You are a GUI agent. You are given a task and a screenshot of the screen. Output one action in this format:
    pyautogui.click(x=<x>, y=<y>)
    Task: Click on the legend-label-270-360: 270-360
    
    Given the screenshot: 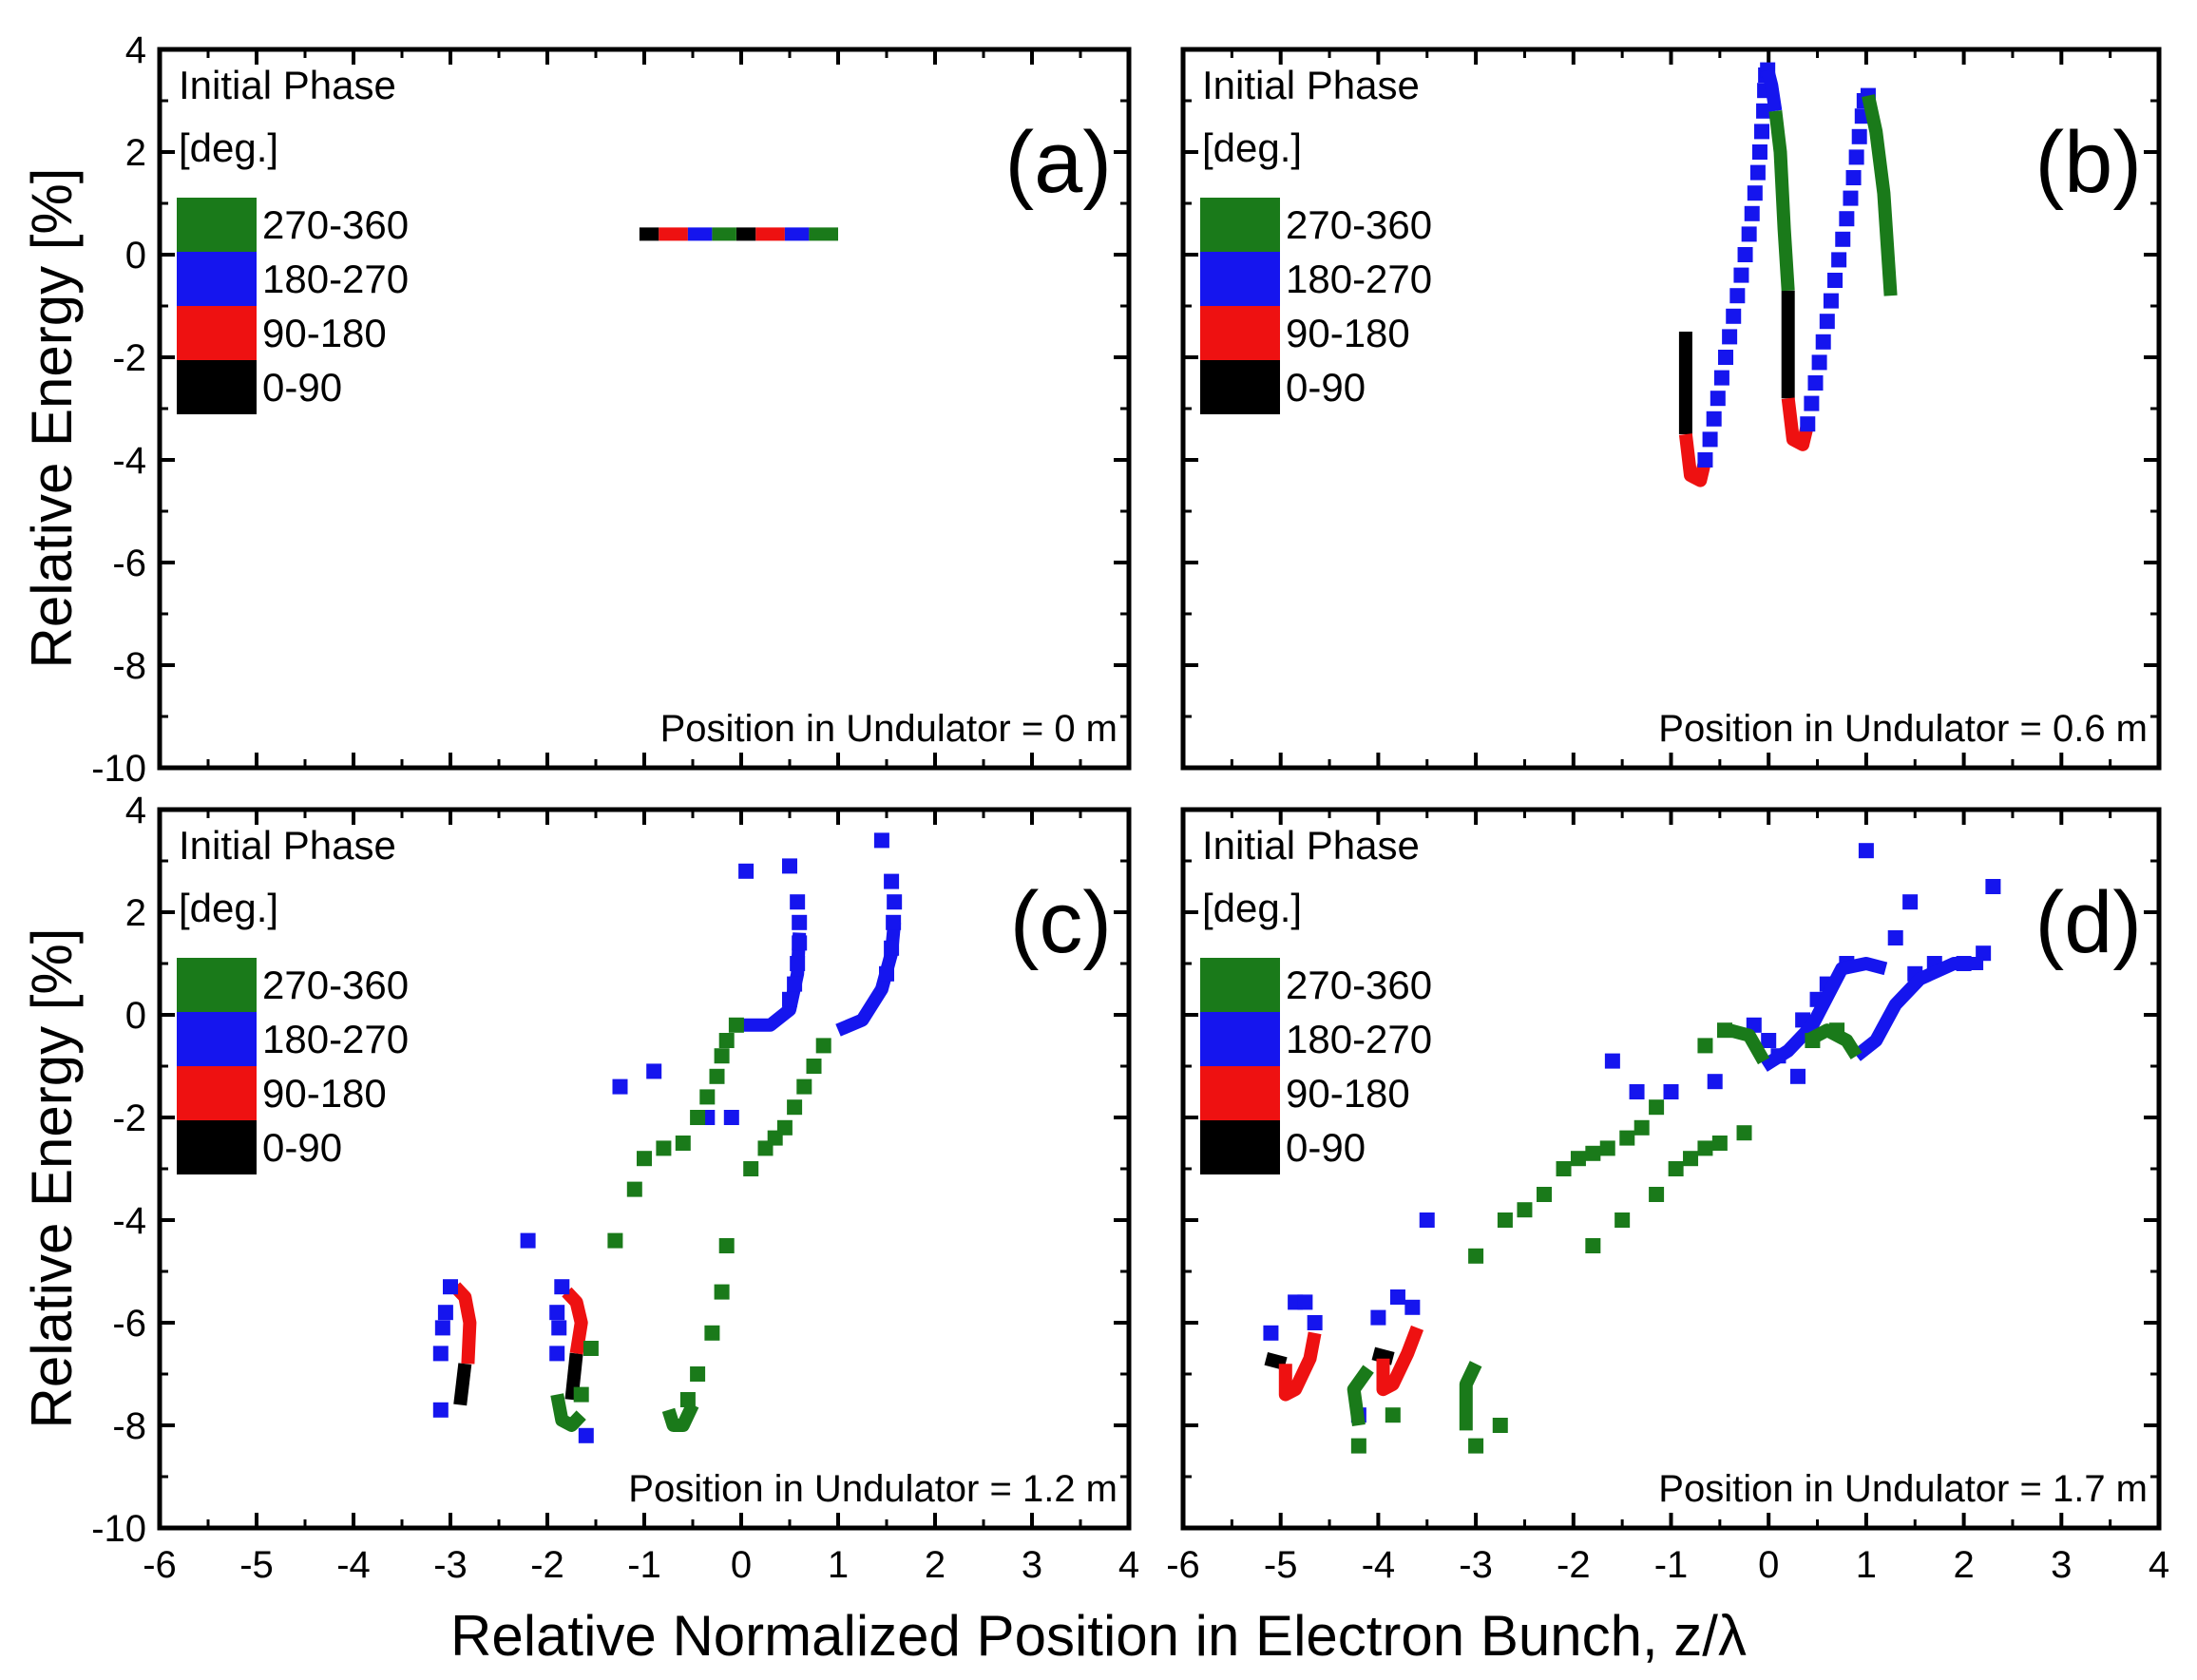 What is the action you would take?
    pyautogui.click(x=1359, y=985)
    